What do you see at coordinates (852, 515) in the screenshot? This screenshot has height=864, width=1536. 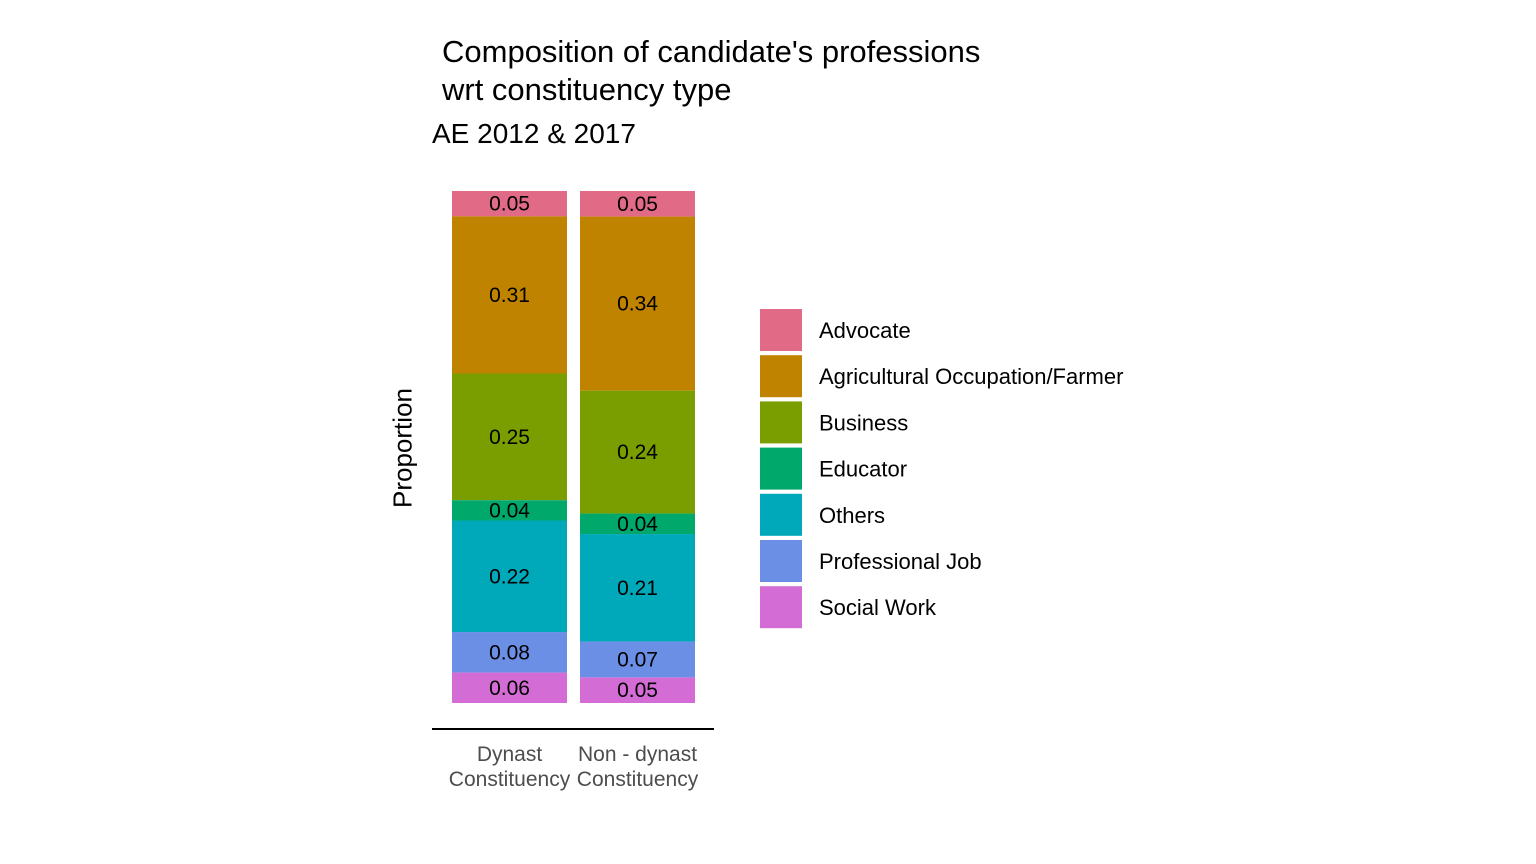 I see `legend-label: Others` at bounding box center [852, 515].